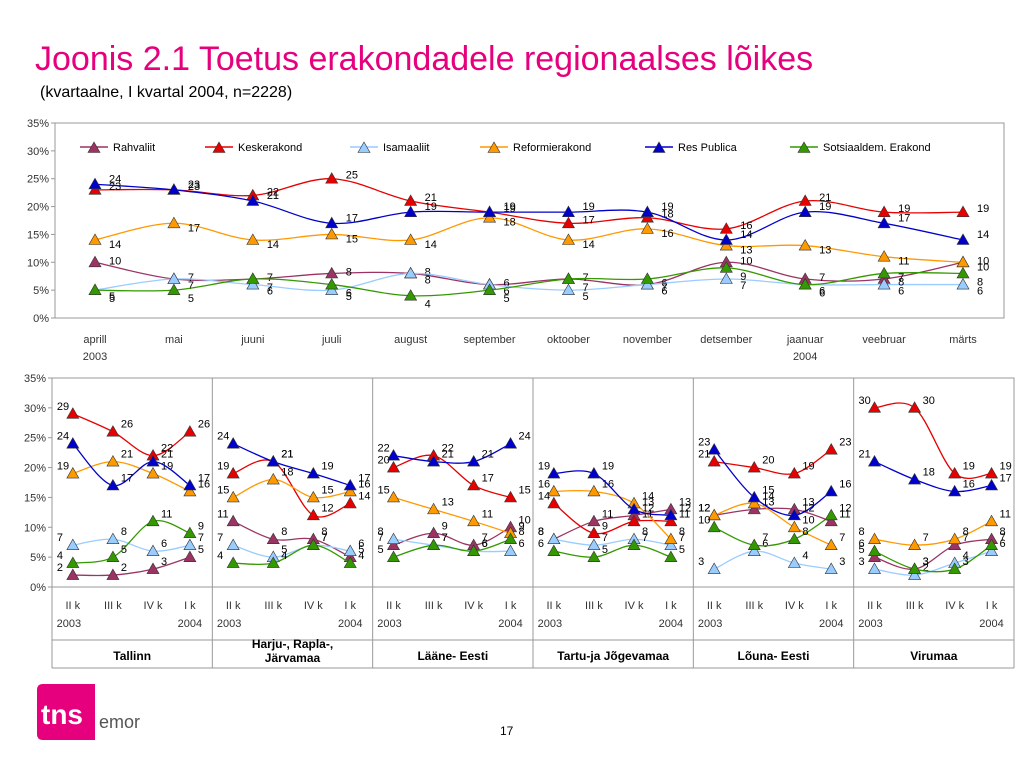  Describe the element at coordinates (134, 148) in the screenshot. I see `legend-label: Rahvaliit` at that location.